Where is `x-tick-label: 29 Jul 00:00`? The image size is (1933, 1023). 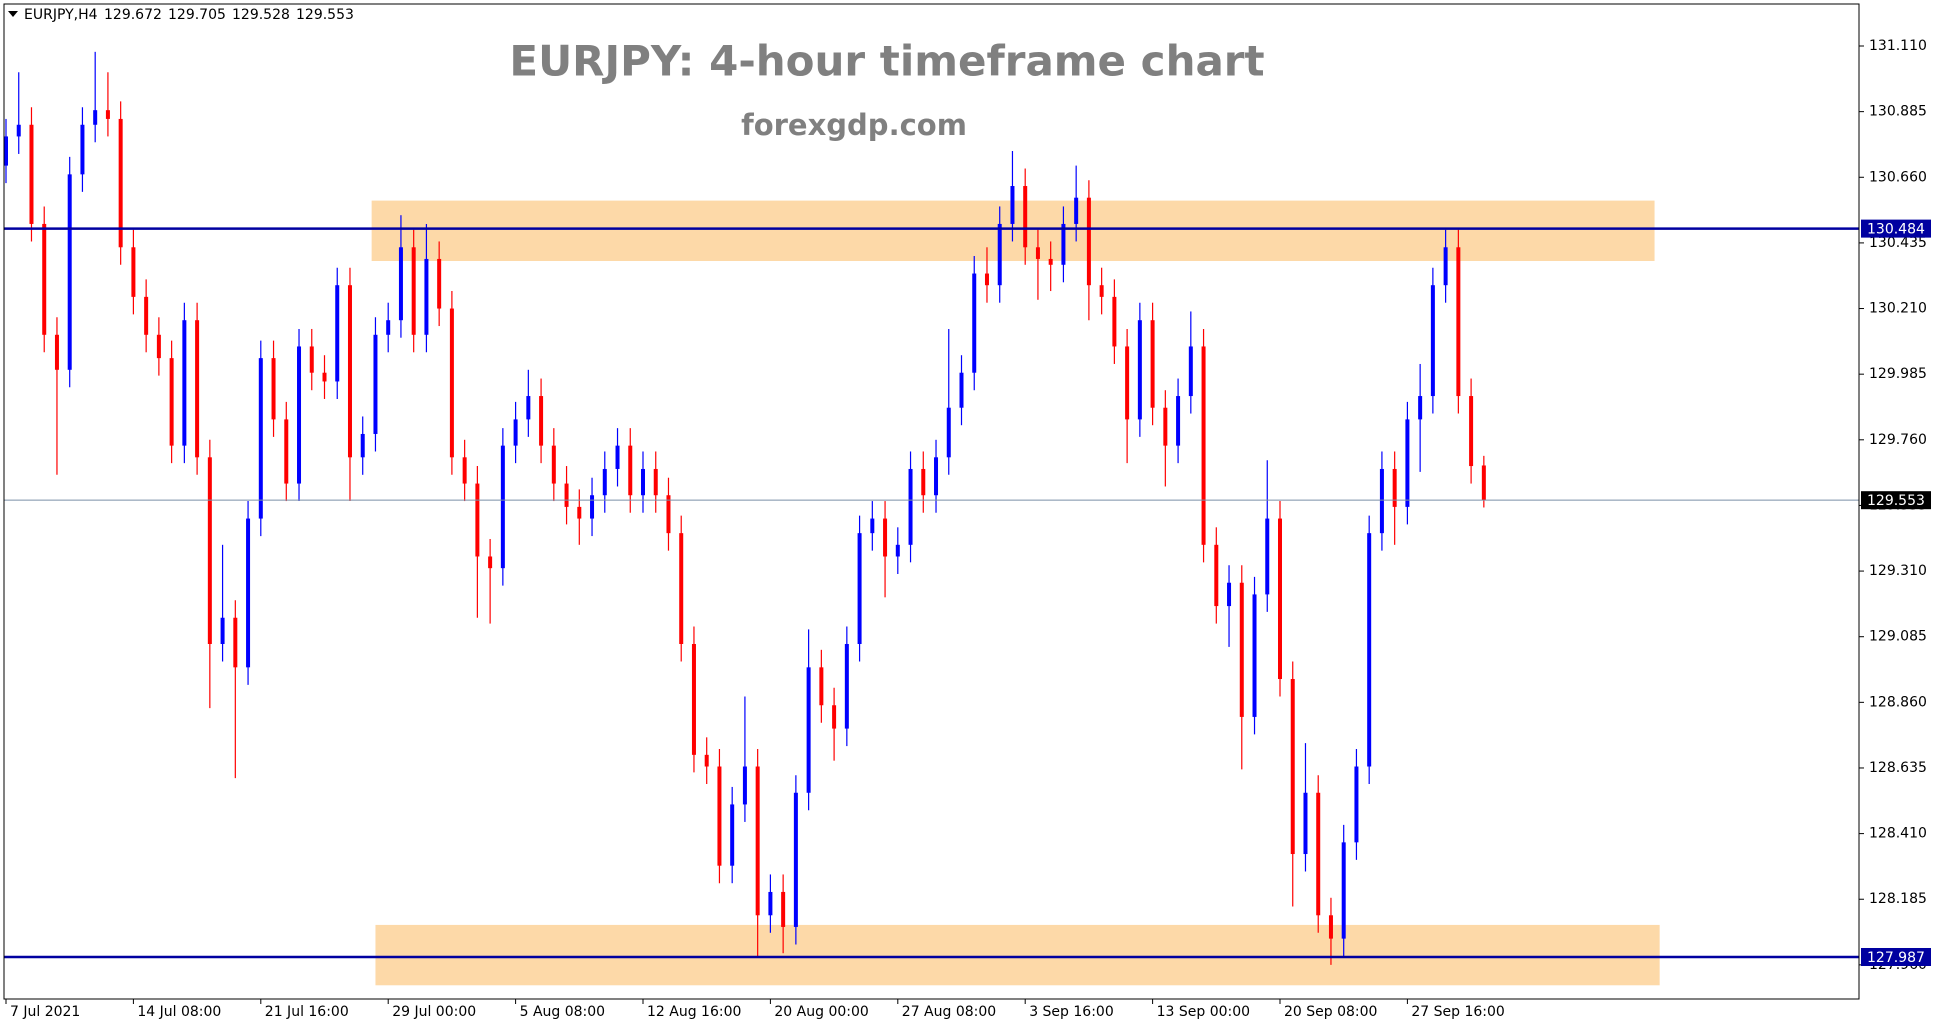
x-tick-label: 29 Jul 00:00 is located at coordinates (434, 1012).